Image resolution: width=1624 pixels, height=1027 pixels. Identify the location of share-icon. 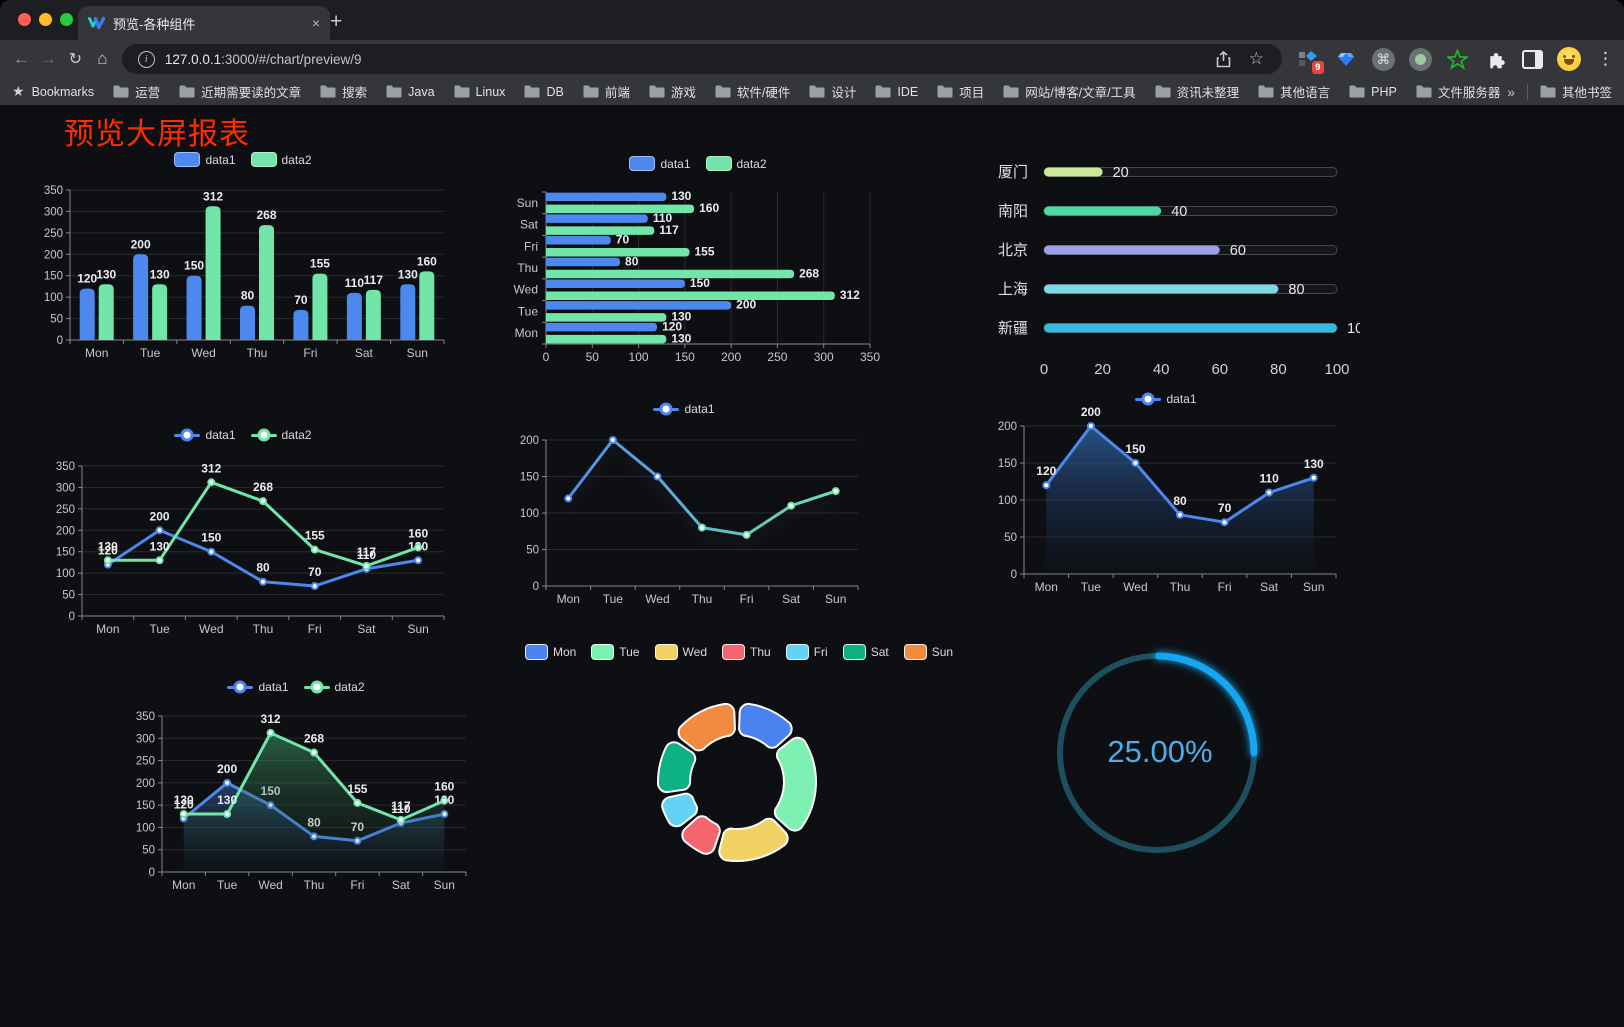
(1223, 59).